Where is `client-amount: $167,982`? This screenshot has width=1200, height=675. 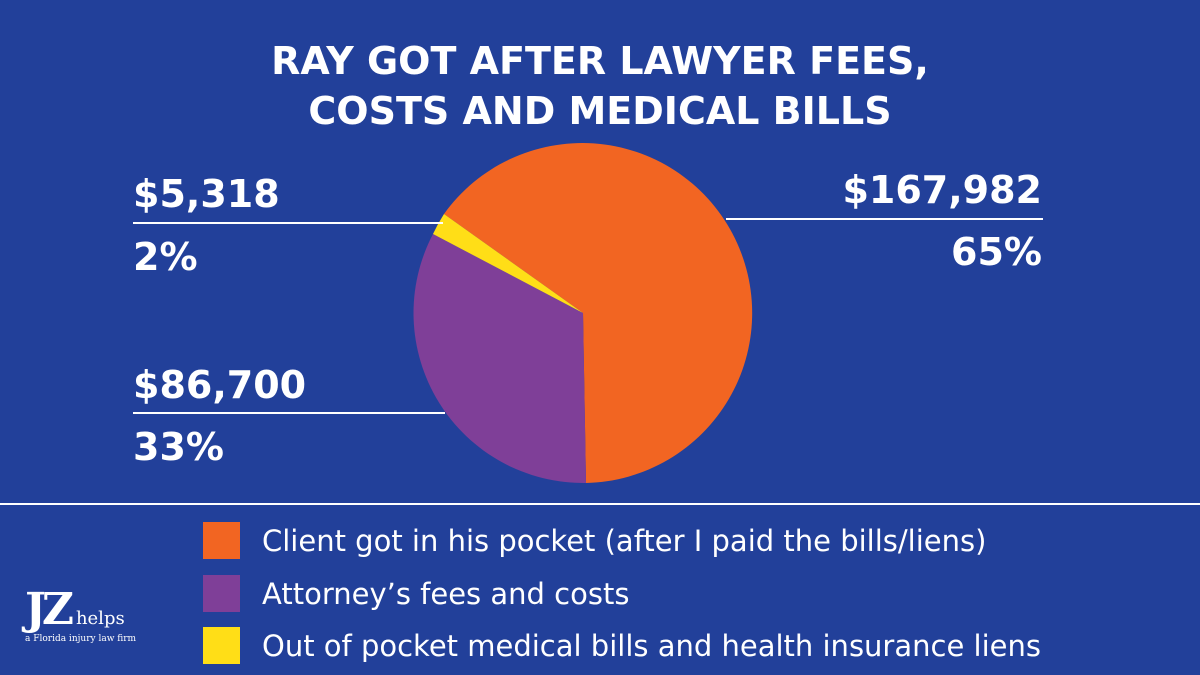 client-amount: $167,982 is located at coordinates (942, 190).